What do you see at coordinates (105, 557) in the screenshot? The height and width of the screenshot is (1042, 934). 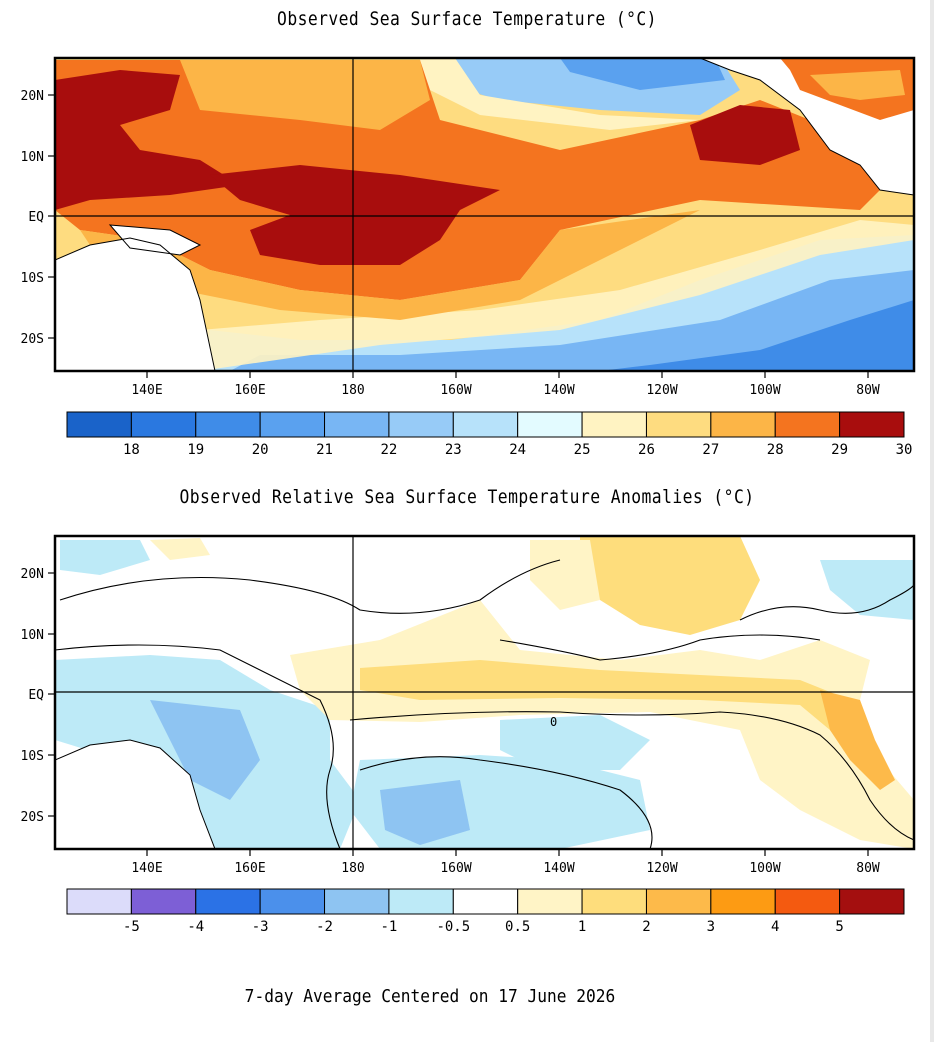 I see `anom-cool-nw` at bounding box center [105, 557].